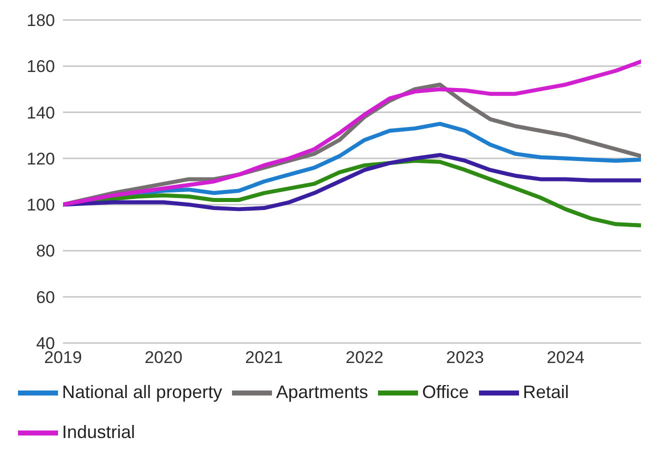  What do you see at coordinates (63, 358) in the screenshot?
I see `x-tick-label: 2019` at bounding box center [63, 358].